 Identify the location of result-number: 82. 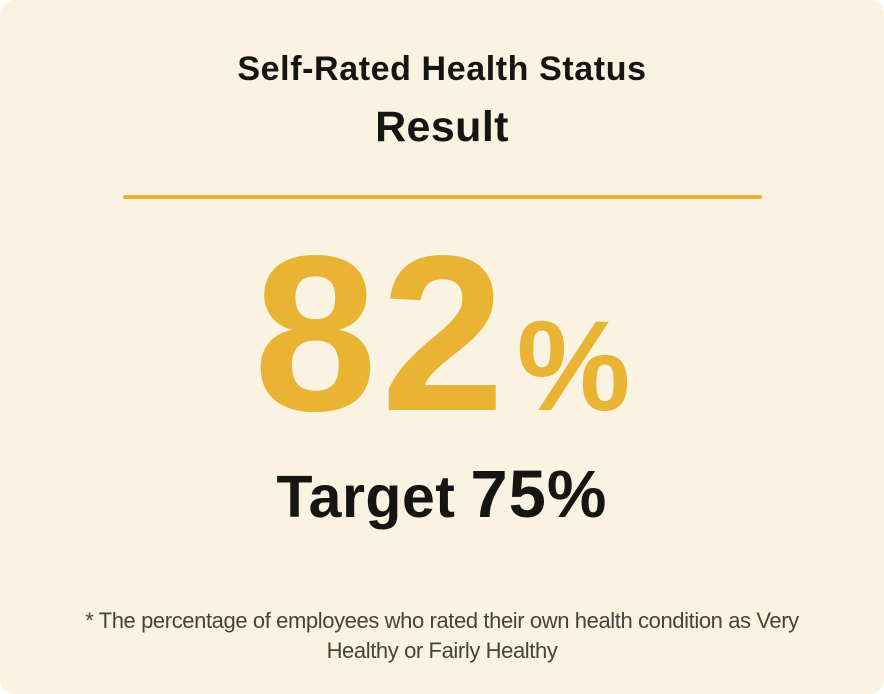
(381, 334).